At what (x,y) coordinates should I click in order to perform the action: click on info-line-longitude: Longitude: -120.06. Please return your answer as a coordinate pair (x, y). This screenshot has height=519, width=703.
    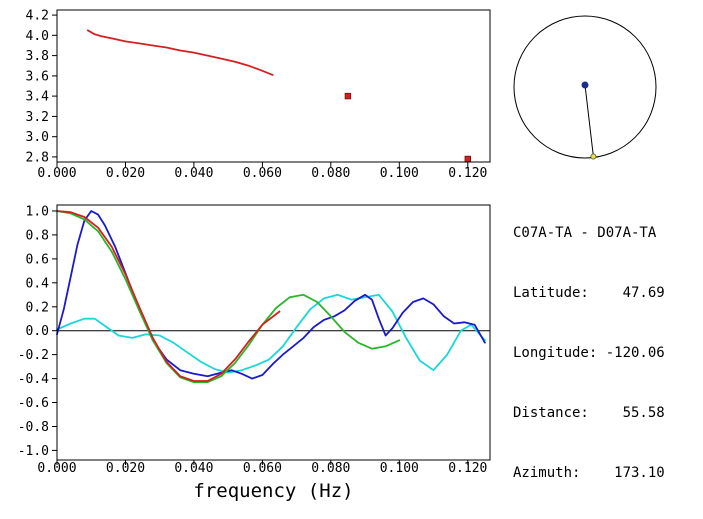
    Looking at the image, I should click on (589, 353).